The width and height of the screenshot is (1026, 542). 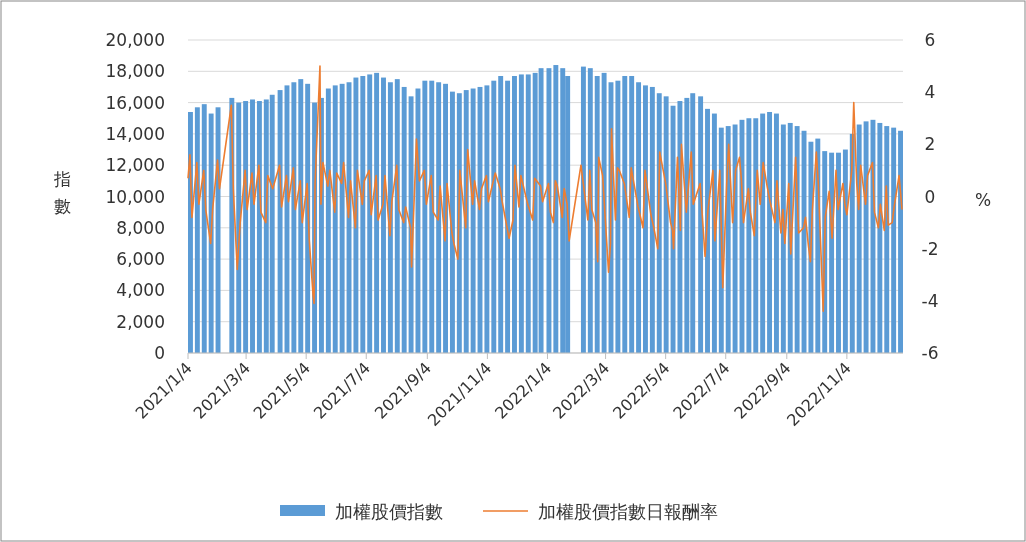 What do you see at coordinates (140, 321) in the screenshot?
I see `y-tick-label: 2,000` at bounding box center [140, 321].